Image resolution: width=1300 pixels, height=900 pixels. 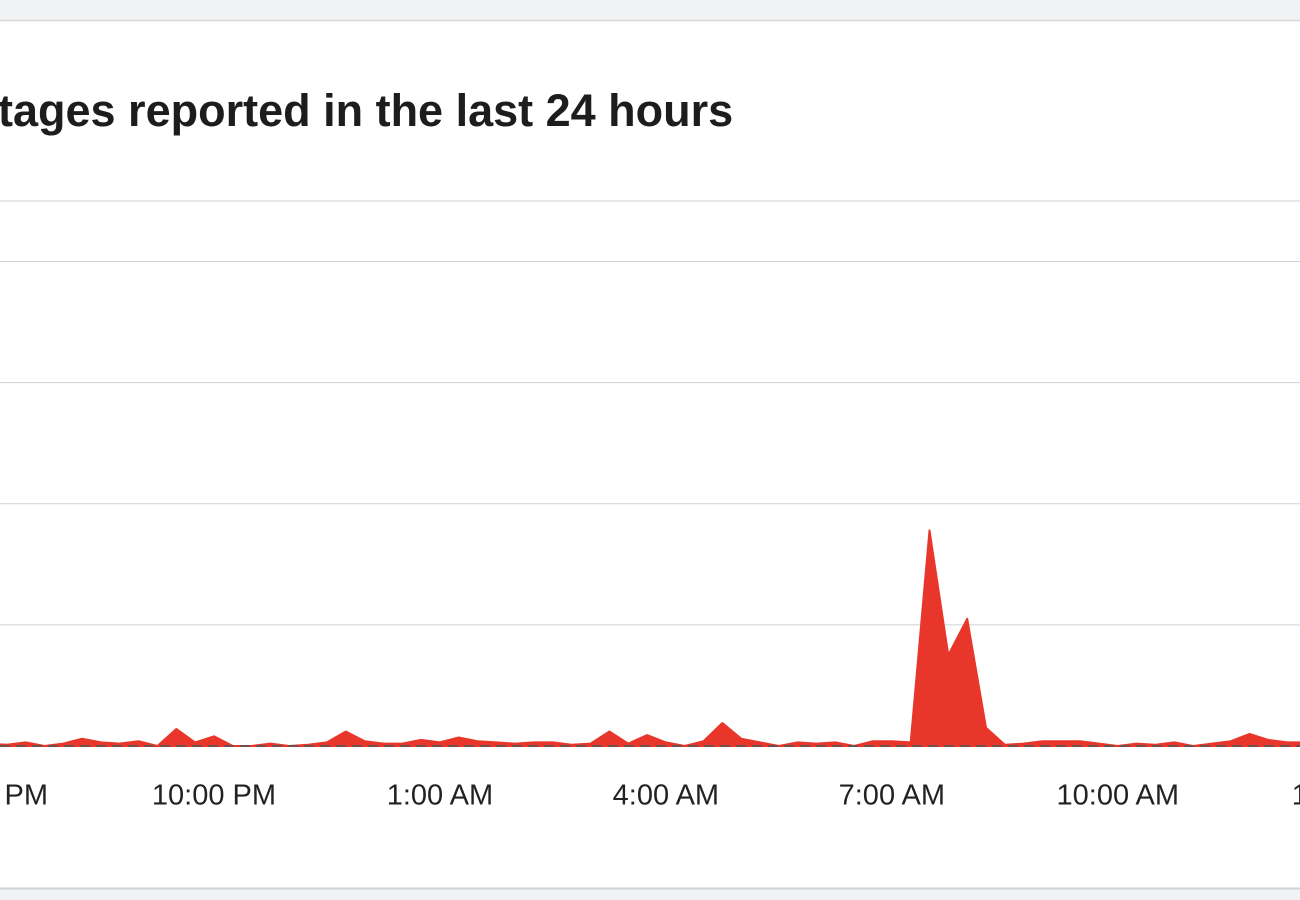 What do you see at coordinates (1296, 796) in the screenshot?
I see `x-tick-label: 1` at bounding box center [1296, 796].